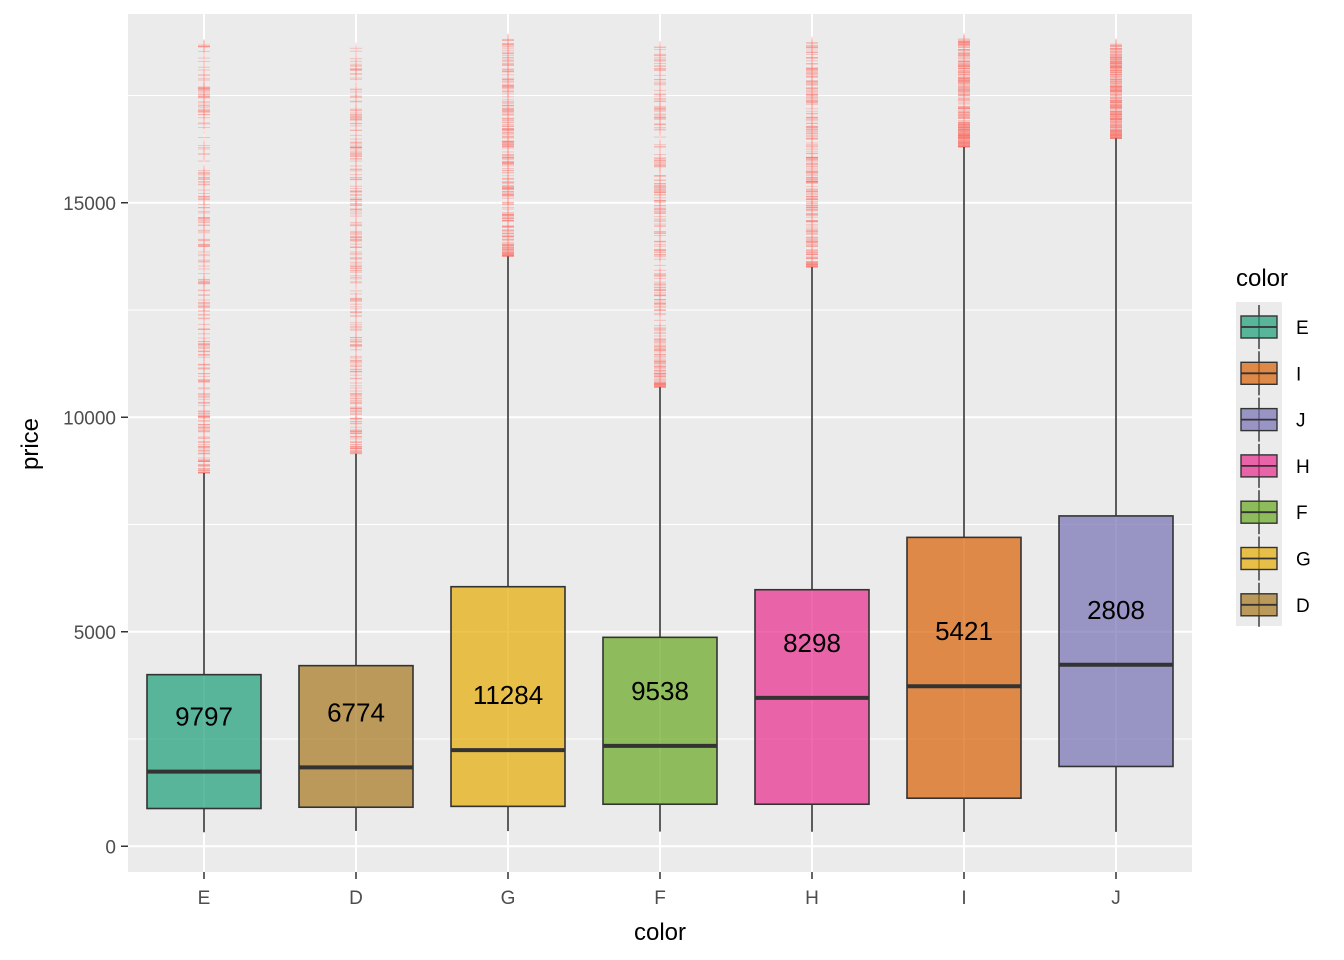  What do you see at coordinates (660, 691) in the screenshot?
I see `count-label: 9538` at bounding box center [660, 691].